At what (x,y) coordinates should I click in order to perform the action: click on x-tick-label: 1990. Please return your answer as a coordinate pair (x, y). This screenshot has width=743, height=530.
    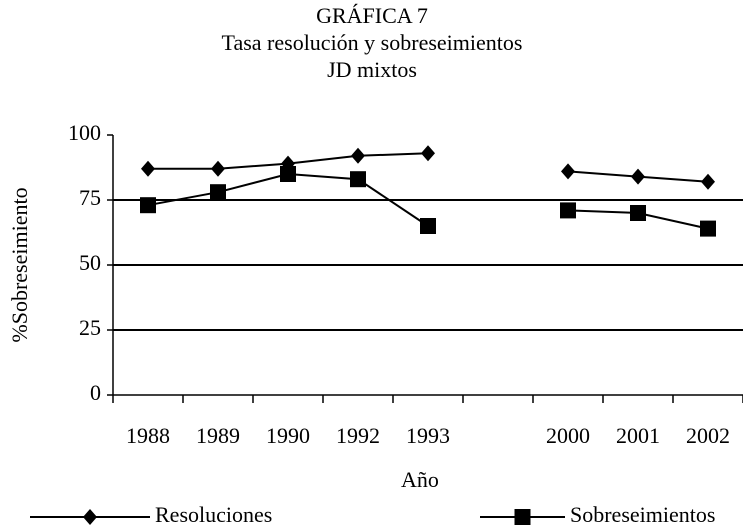
    Looking at the image, I should click on (288, 435).